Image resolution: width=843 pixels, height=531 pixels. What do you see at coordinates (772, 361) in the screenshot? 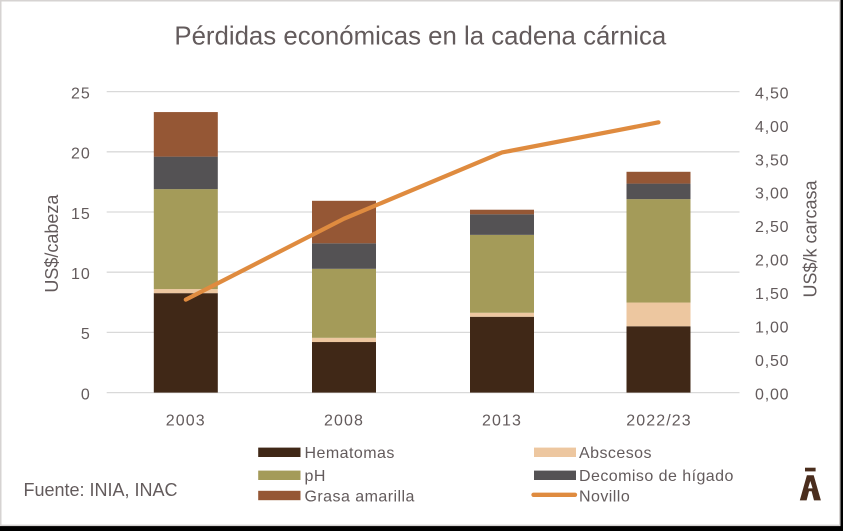
I see `svg-text: 0,50` at bounding box center [772, 361].